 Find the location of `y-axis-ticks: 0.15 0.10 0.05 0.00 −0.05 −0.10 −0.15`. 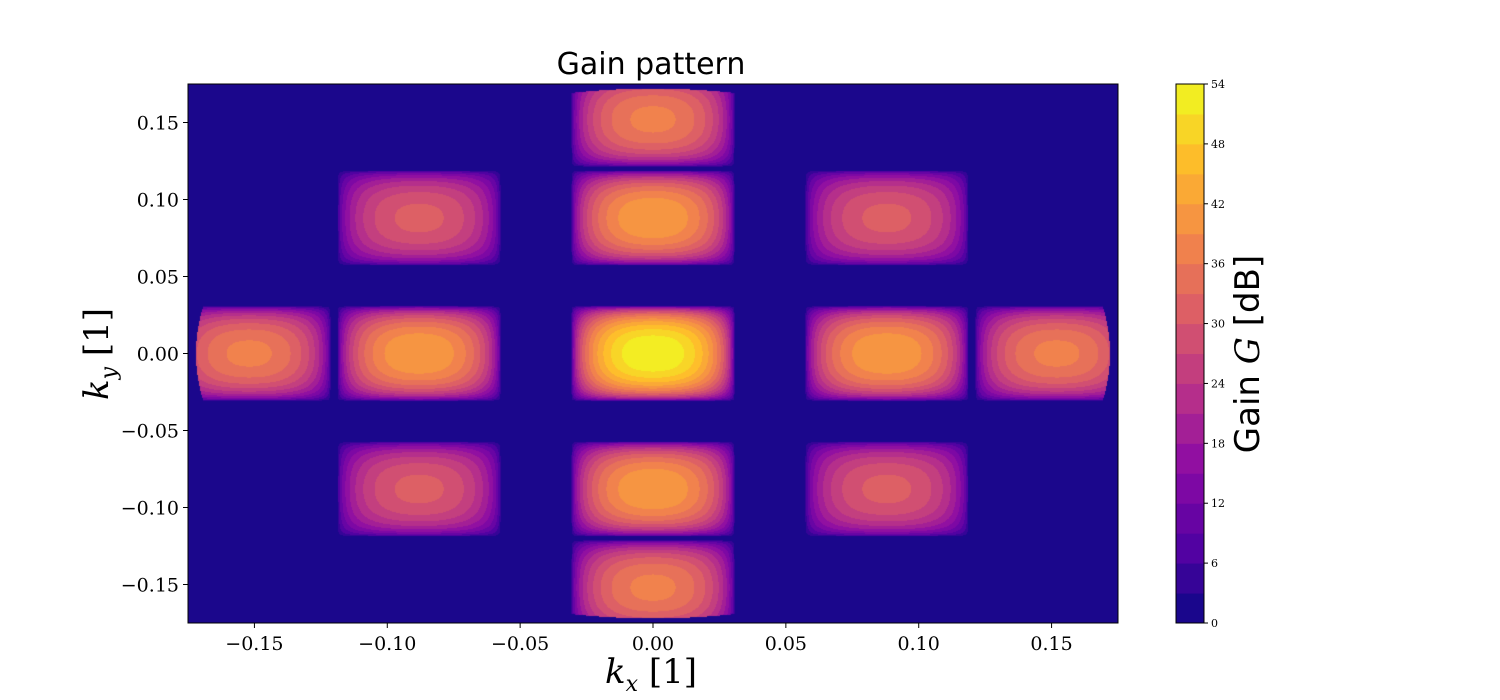

y-axis-ticks: 0.15 0.10 0.05 0.00 −0.05 −0.10 −0.15 is located at coordinates (154, 355).